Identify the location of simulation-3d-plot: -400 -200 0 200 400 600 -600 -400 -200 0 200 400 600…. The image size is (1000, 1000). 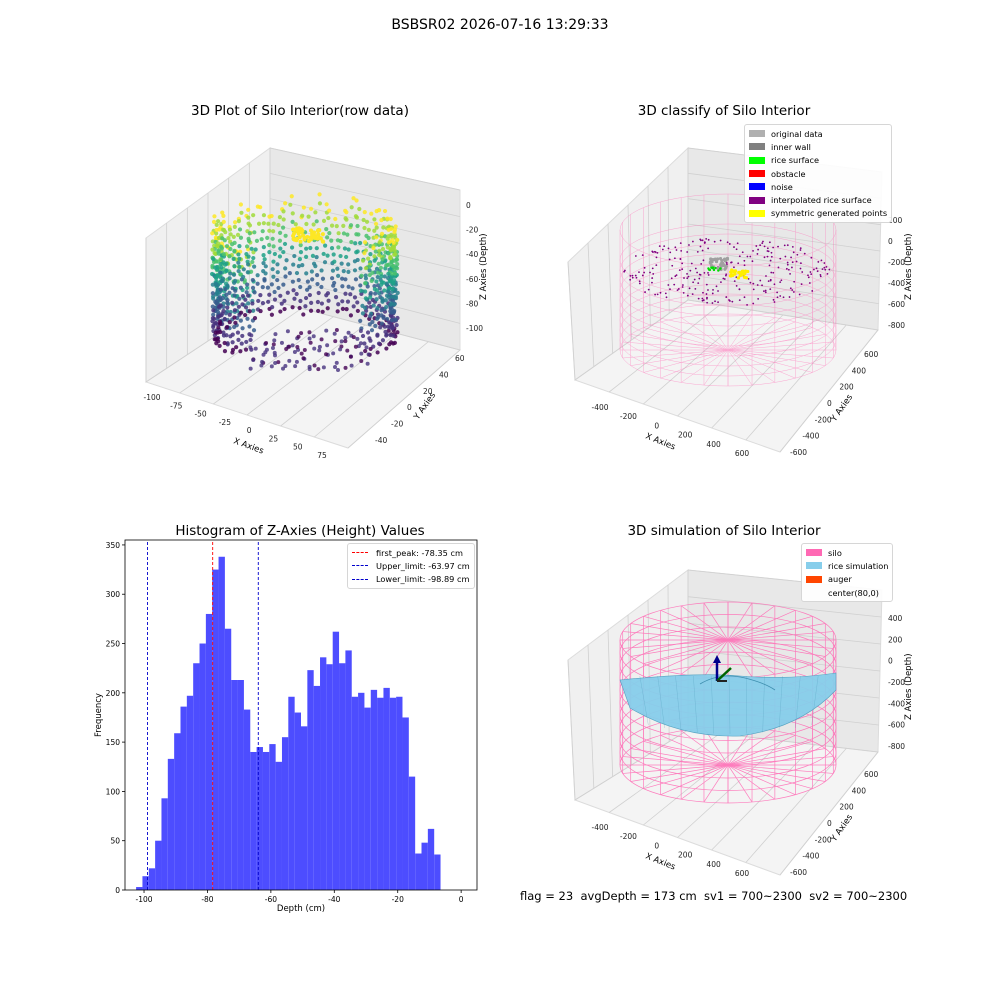
(740, 723).